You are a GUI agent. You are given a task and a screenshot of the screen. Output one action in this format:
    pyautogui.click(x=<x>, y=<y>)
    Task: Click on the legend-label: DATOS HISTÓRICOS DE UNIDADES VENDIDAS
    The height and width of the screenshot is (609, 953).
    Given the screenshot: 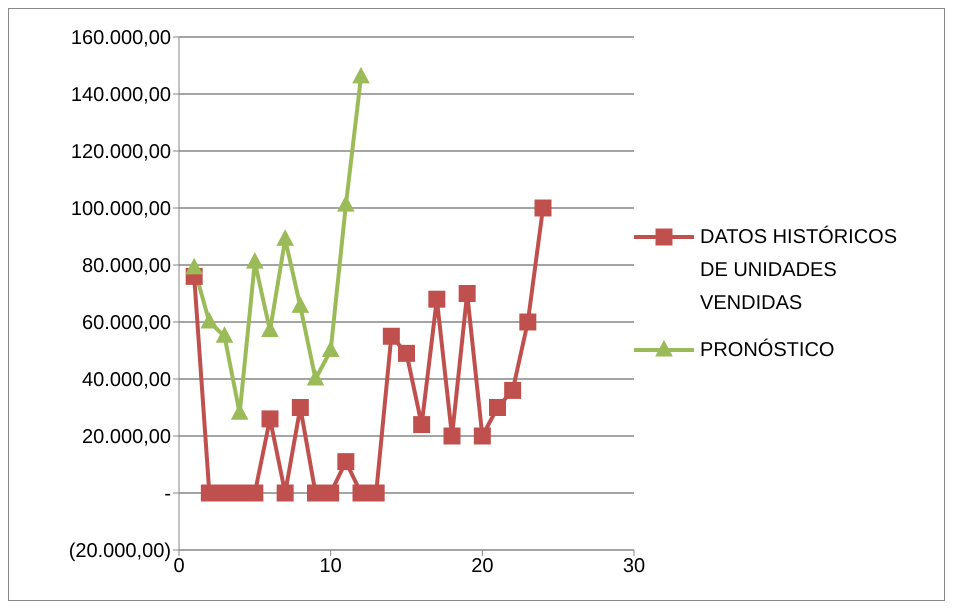 What is the action you would take?
    pyautogui.click(x=799, y=270)
    